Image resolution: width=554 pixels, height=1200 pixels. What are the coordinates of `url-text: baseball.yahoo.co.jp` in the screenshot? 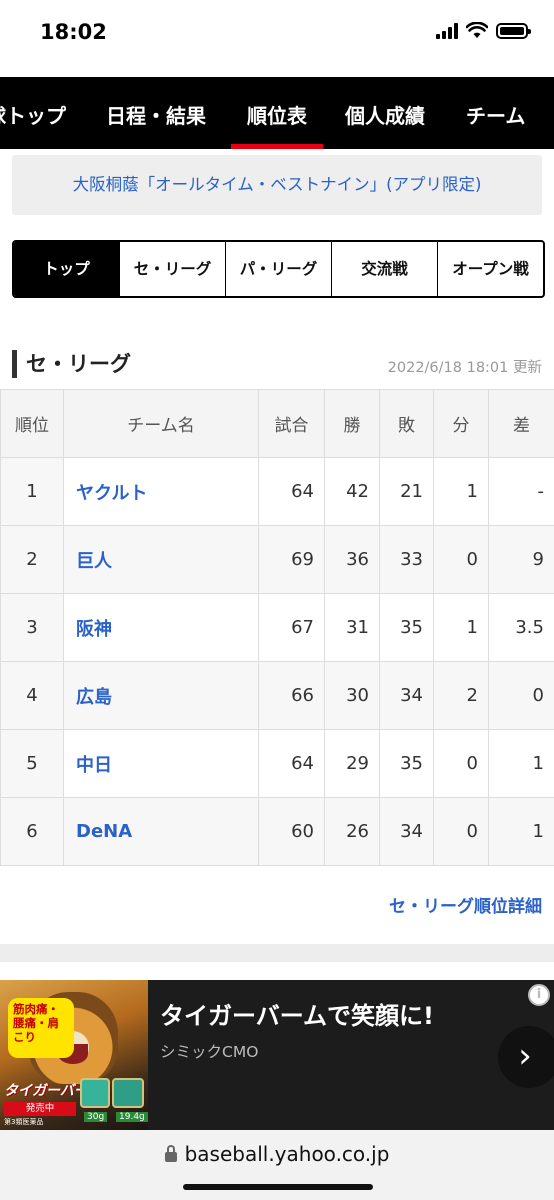 It's located at (287, 1154).